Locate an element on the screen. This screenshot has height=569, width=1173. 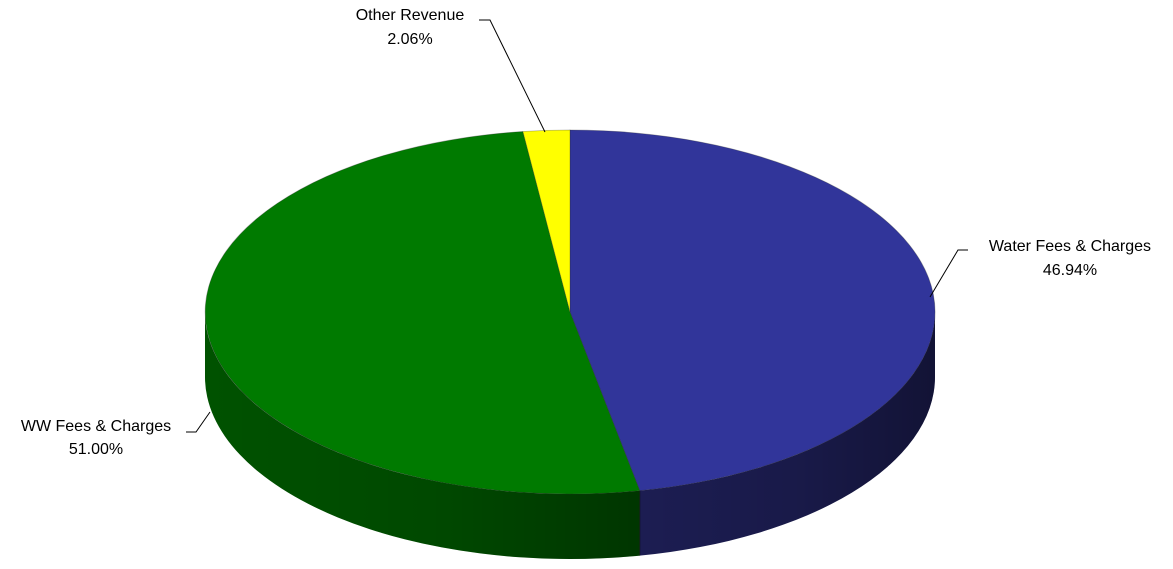
slice-label-water-fees-and-charges: Water Fees & Charges is located at coordinates (1070, 246).